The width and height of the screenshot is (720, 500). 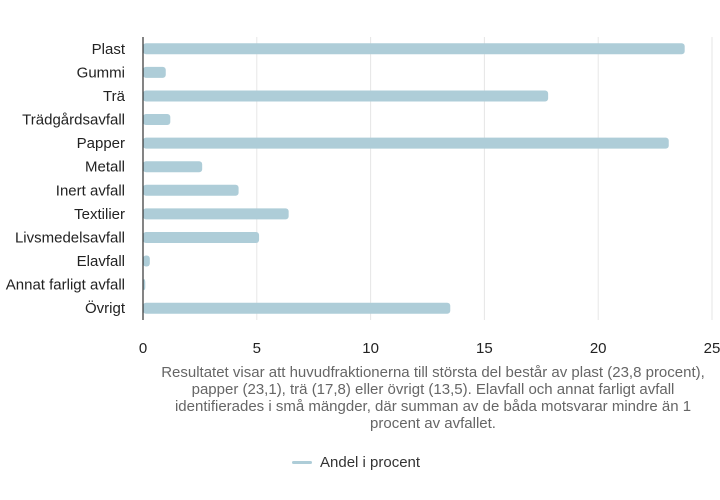 I want to click on category-label: Trä, so click(x=114, y=96).